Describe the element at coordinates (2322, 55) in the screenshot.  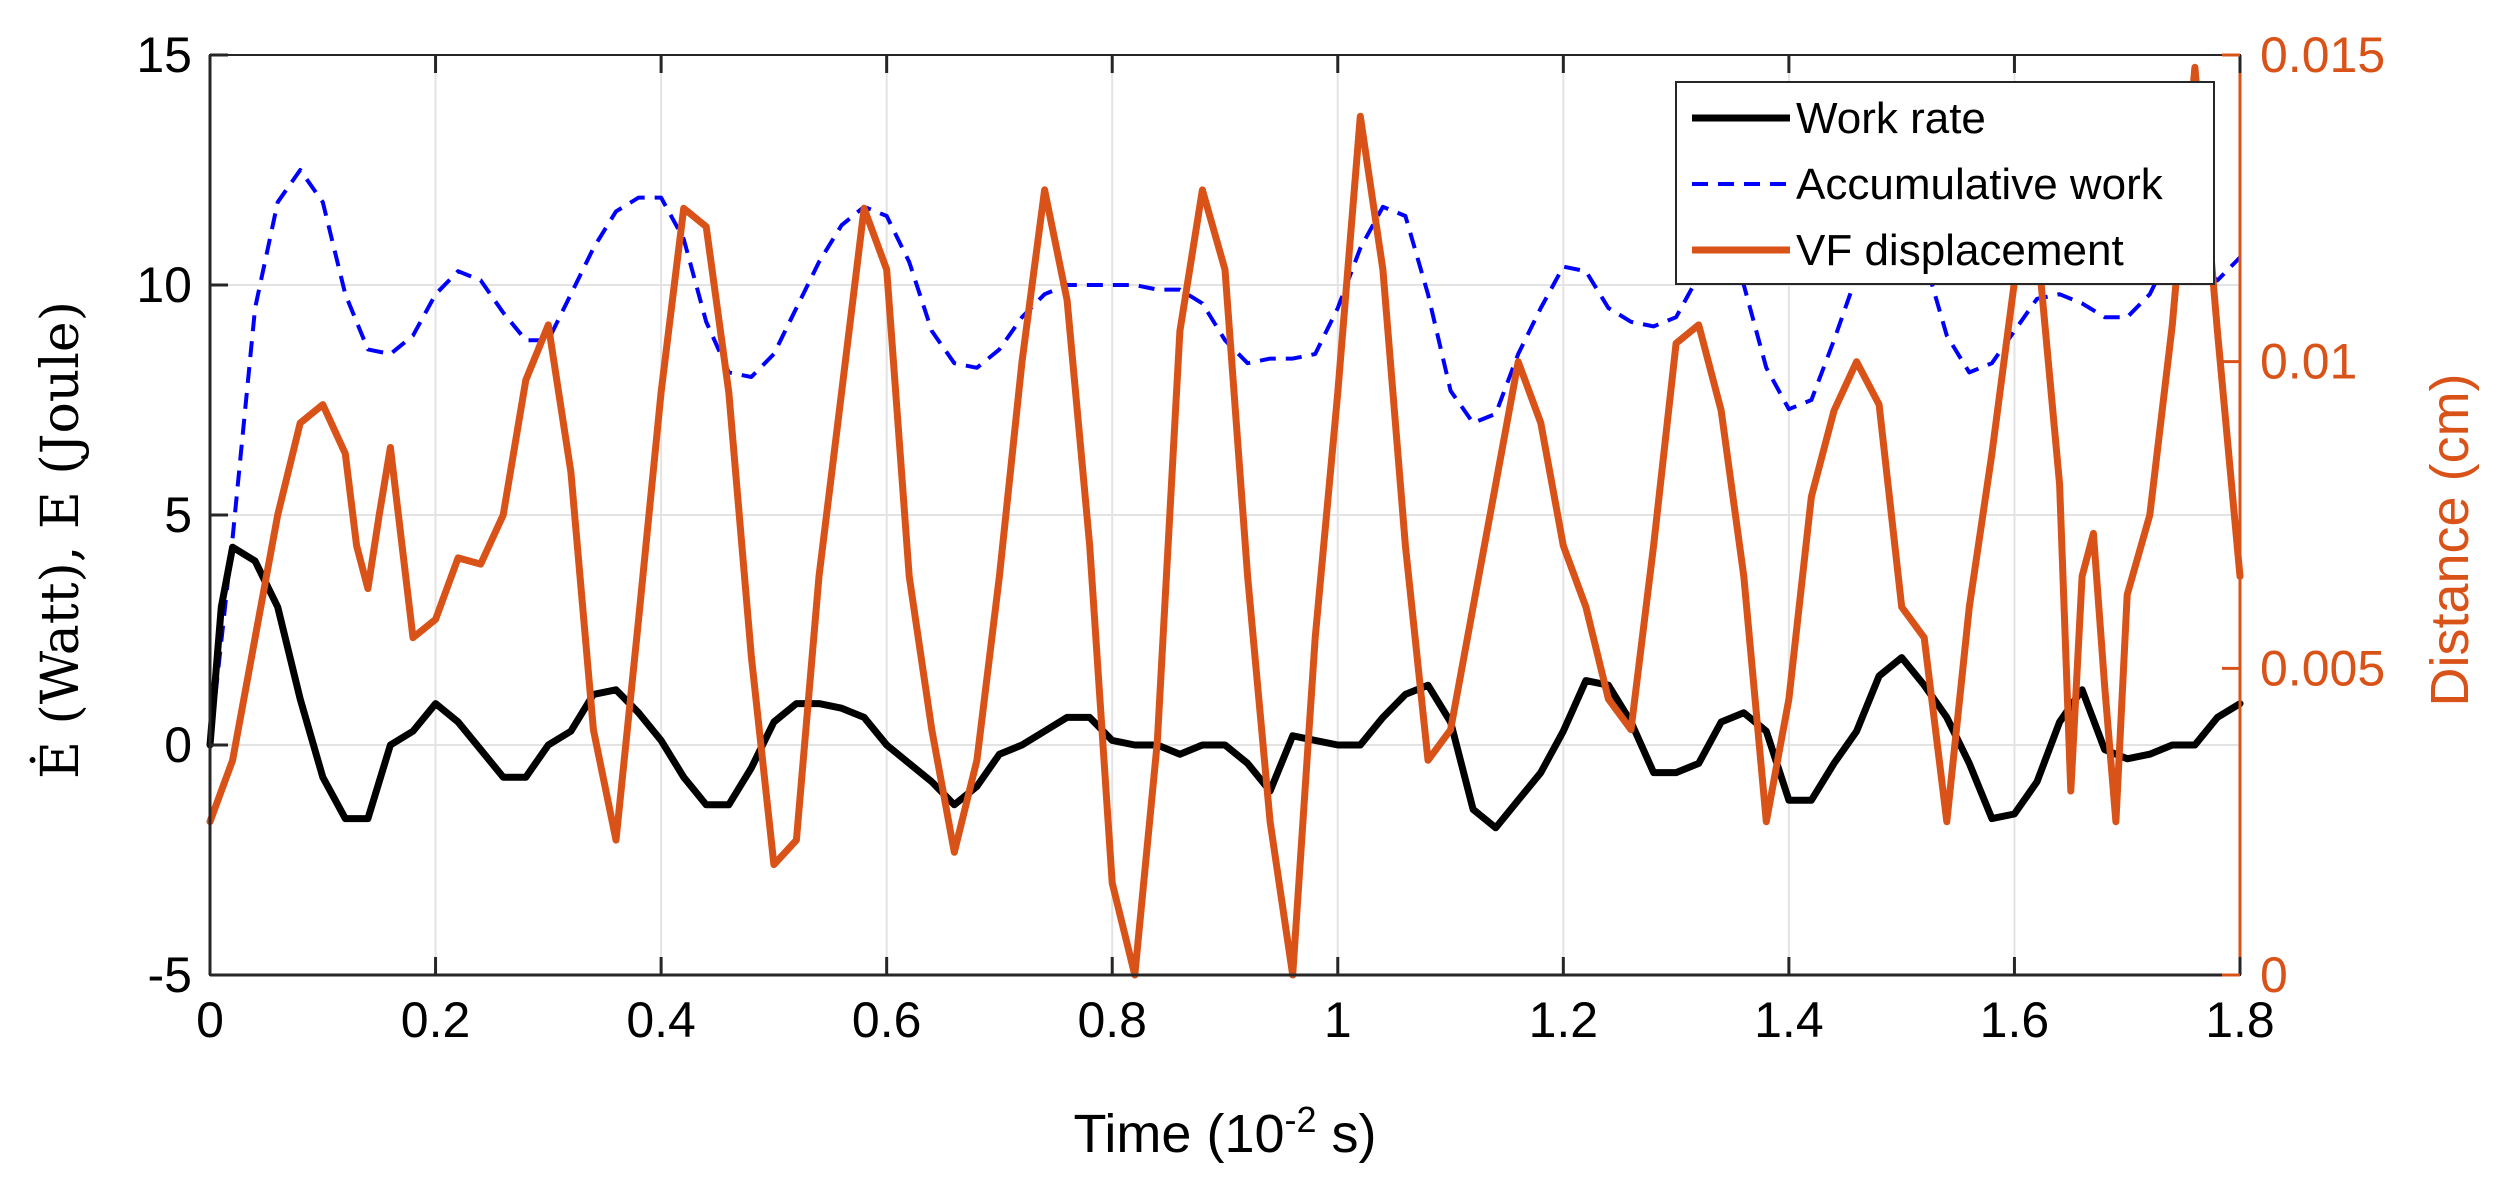
I see `y-right-tick-label: 0.015` at that location.